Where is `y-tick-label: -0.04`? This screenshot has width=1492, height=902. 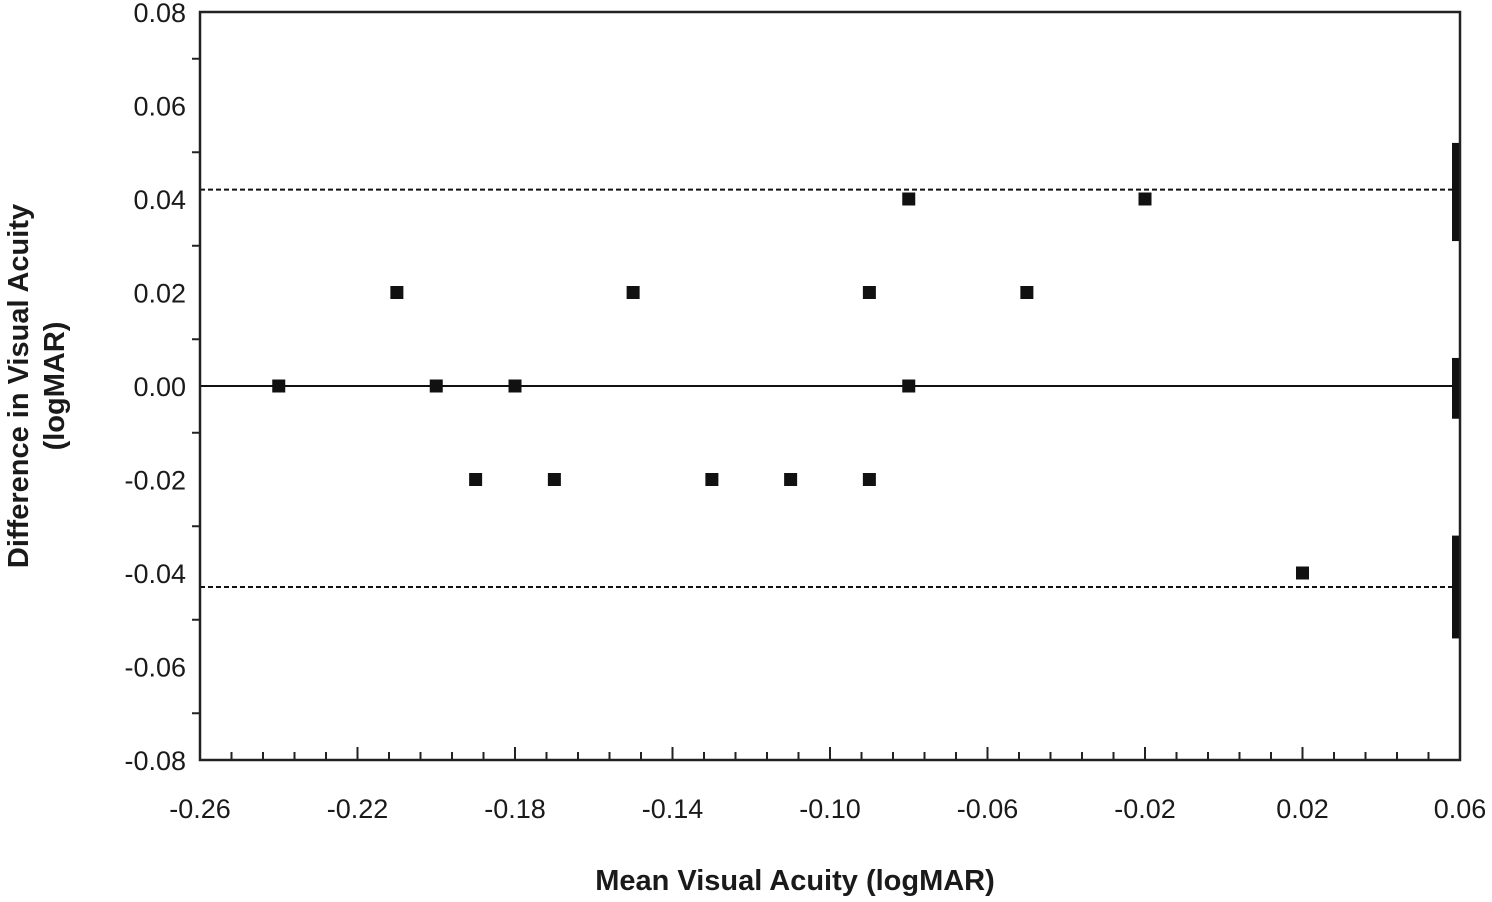
y-tick-label: -0.04 is located at coordinates (155, 574).